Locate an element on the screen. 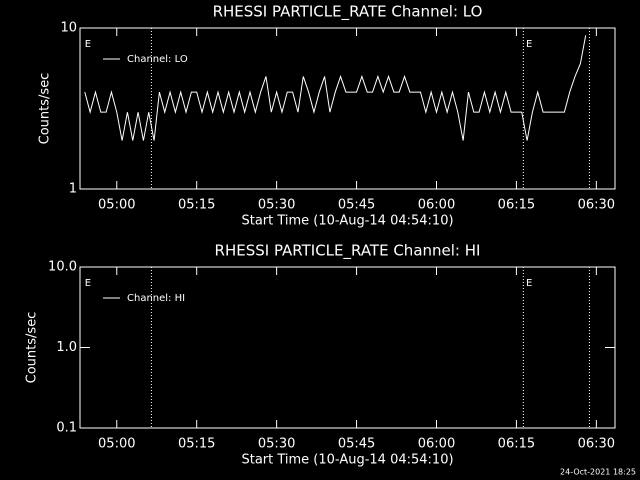  legend-label: Channel: LO is located at coordinates (157, 59).